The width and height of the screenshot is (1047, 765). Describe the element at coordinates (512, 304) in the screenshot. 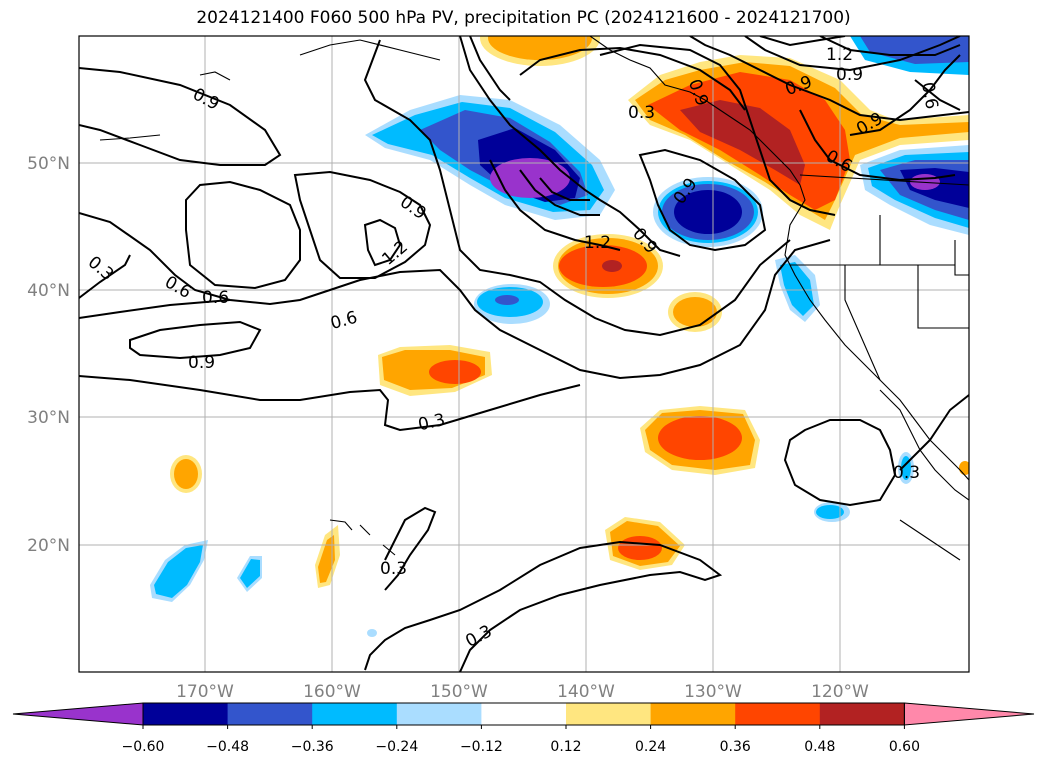

I see `precip-negative-small` at that location.